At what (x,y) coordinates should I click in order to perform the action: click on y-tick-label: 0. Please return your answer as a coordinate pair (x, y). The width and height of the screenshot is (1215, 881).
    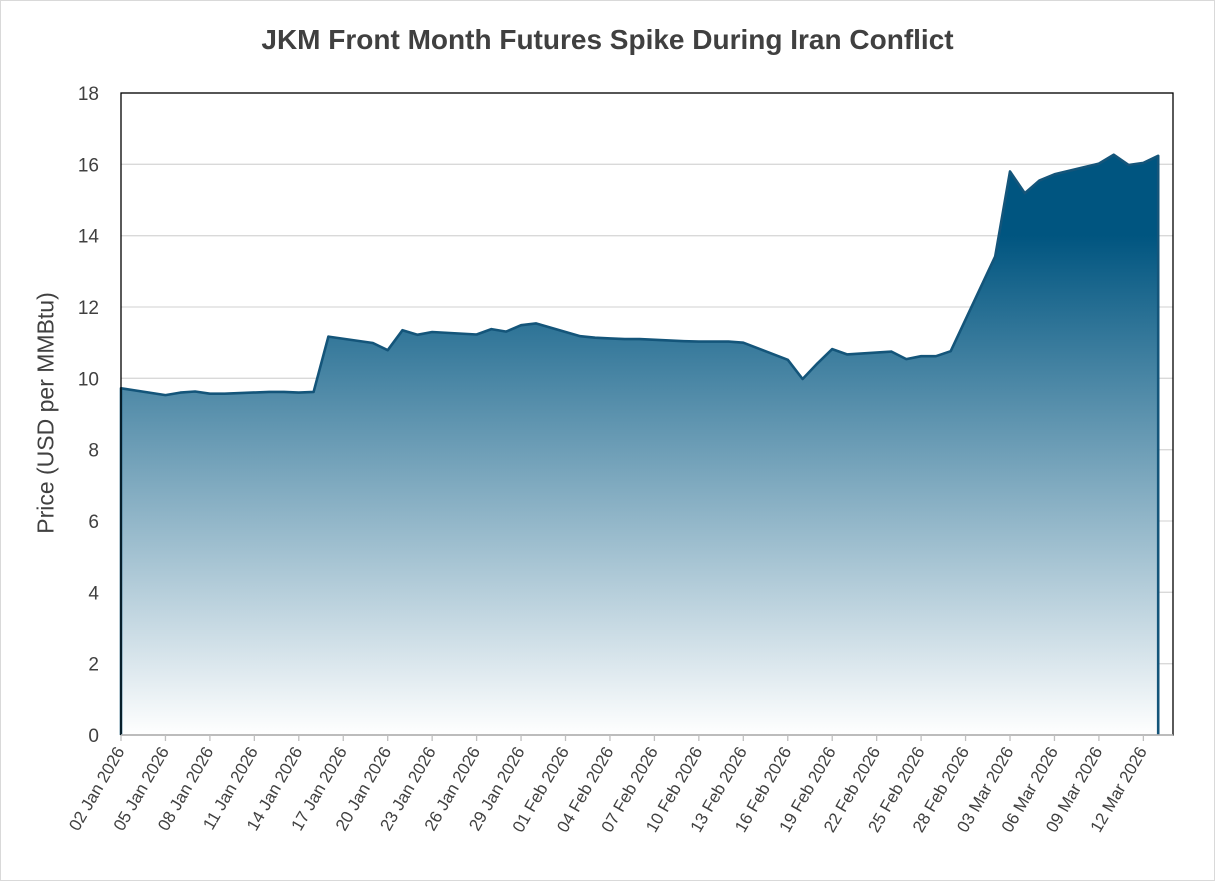
    Looking at the image, I should click on (93, 736).